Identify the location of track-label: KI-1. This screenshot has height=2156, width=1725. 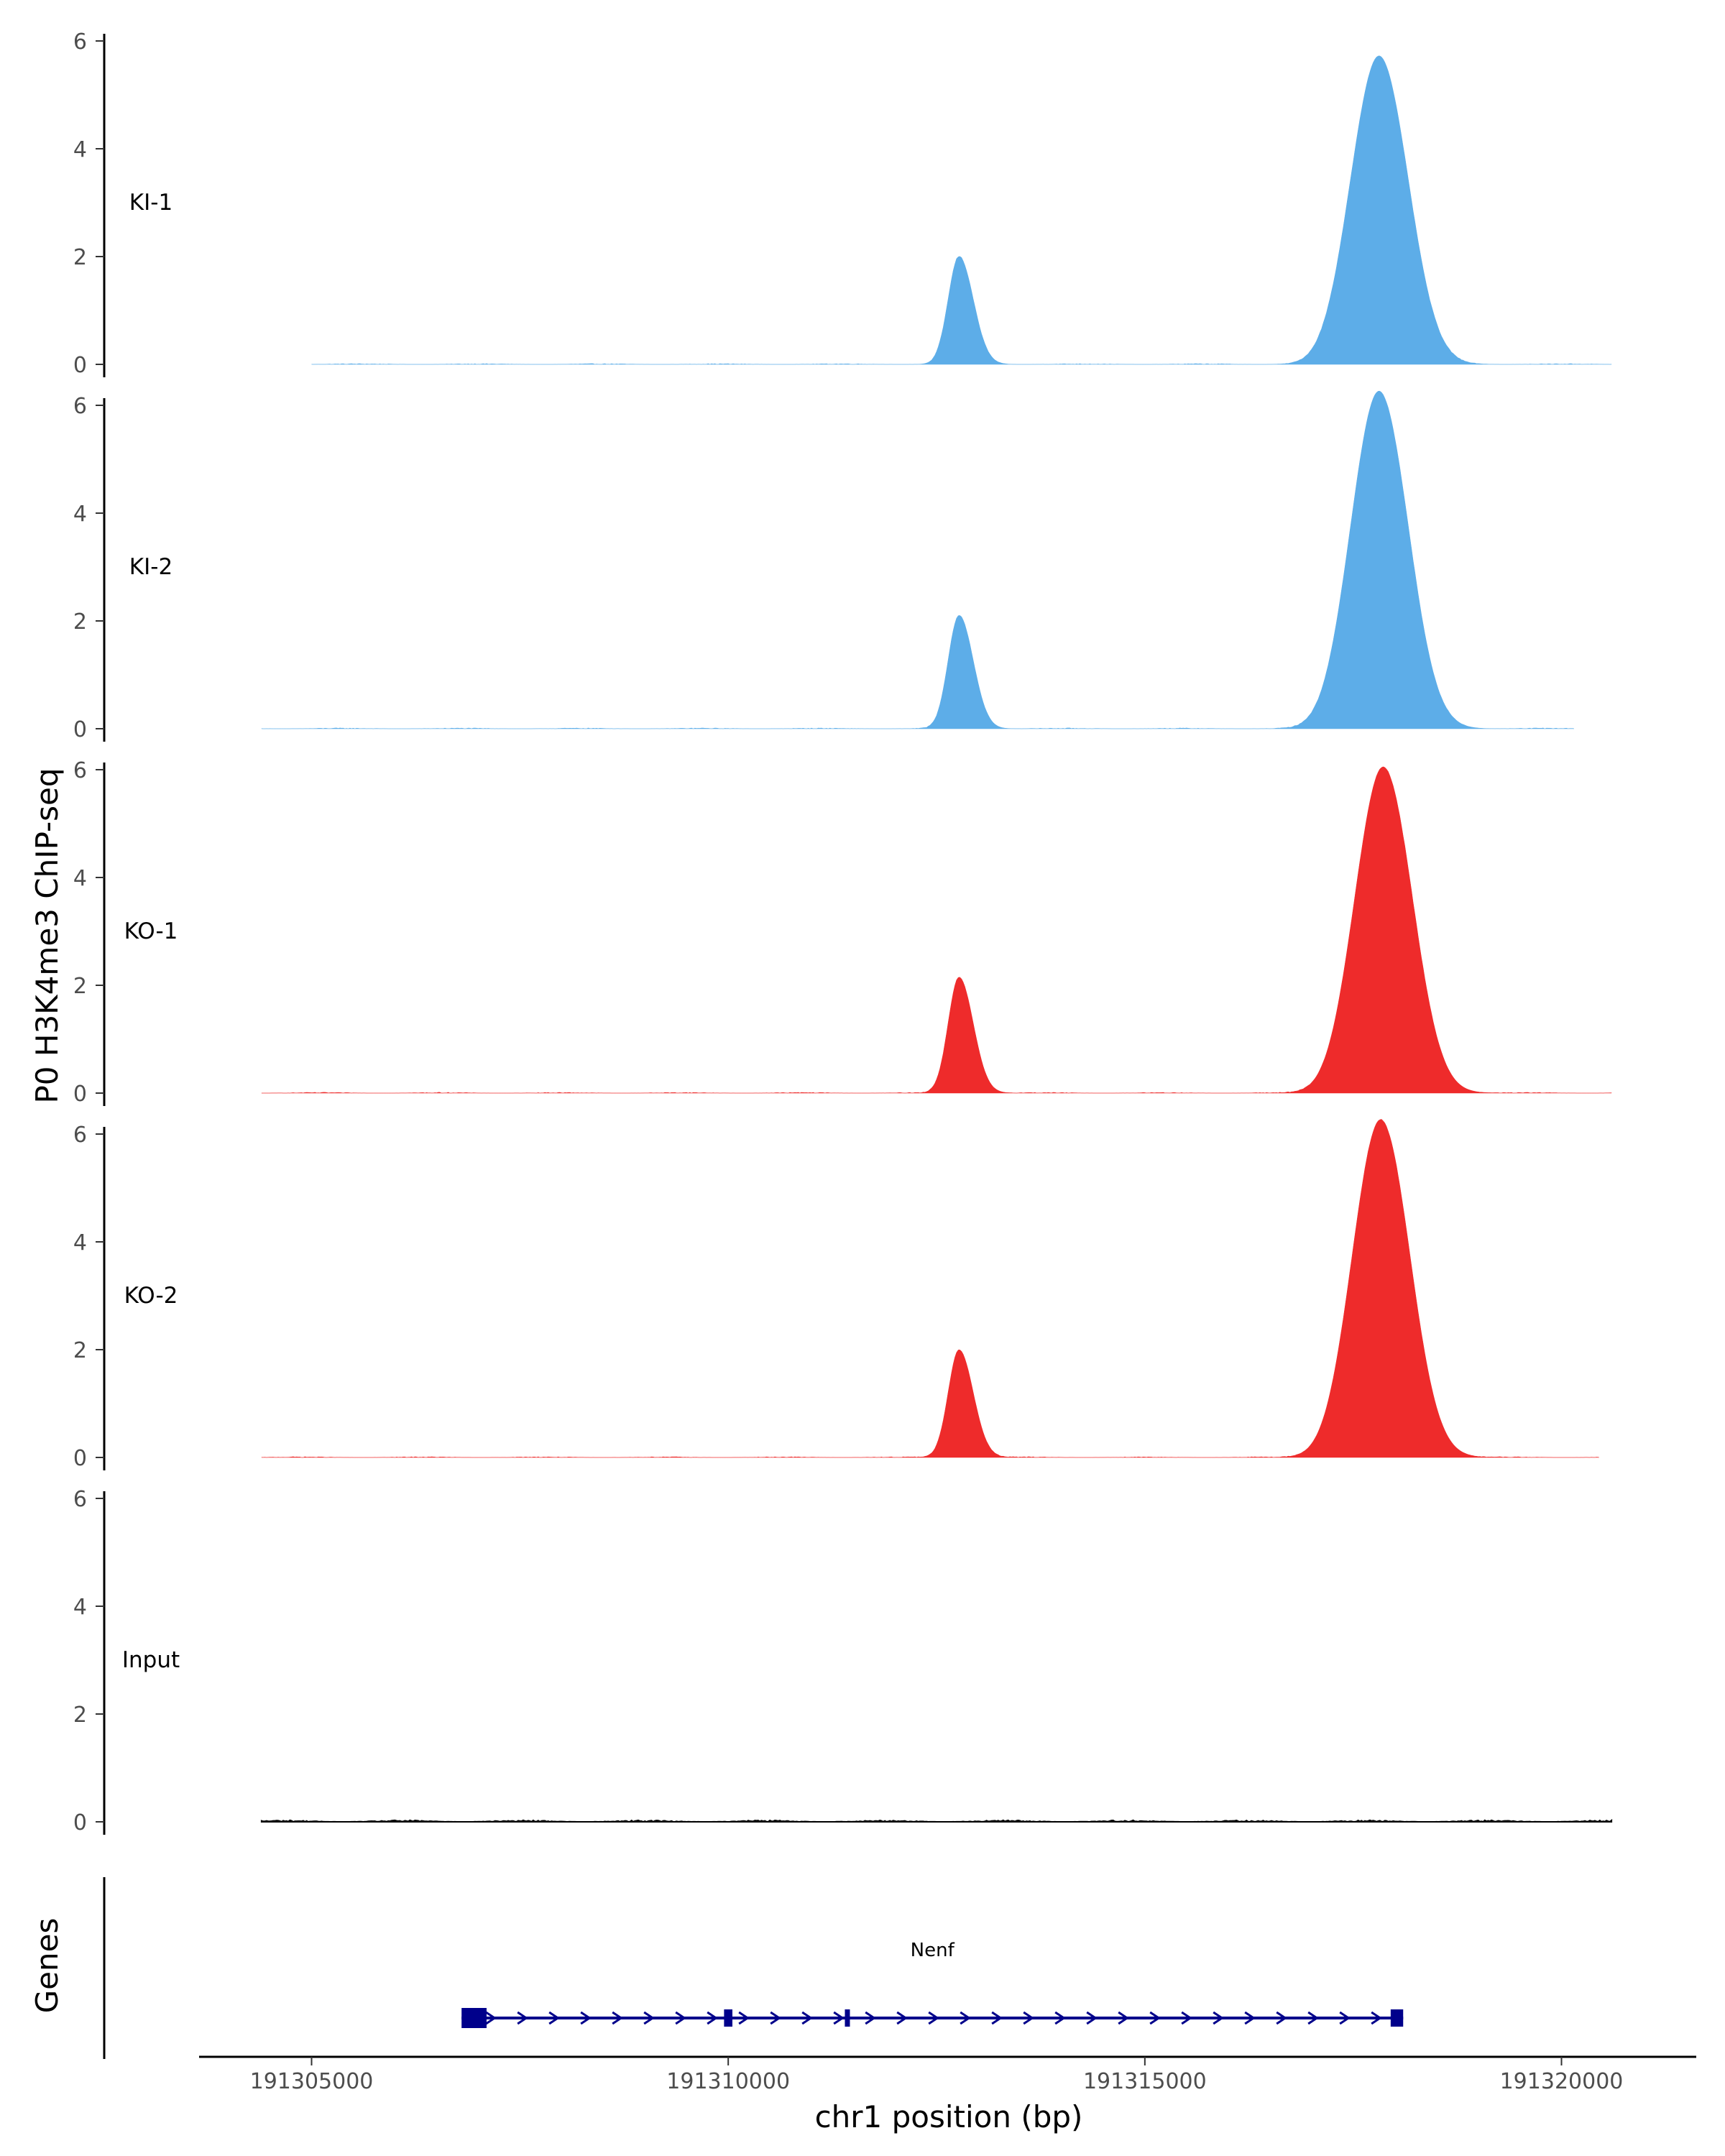
(150, 203).